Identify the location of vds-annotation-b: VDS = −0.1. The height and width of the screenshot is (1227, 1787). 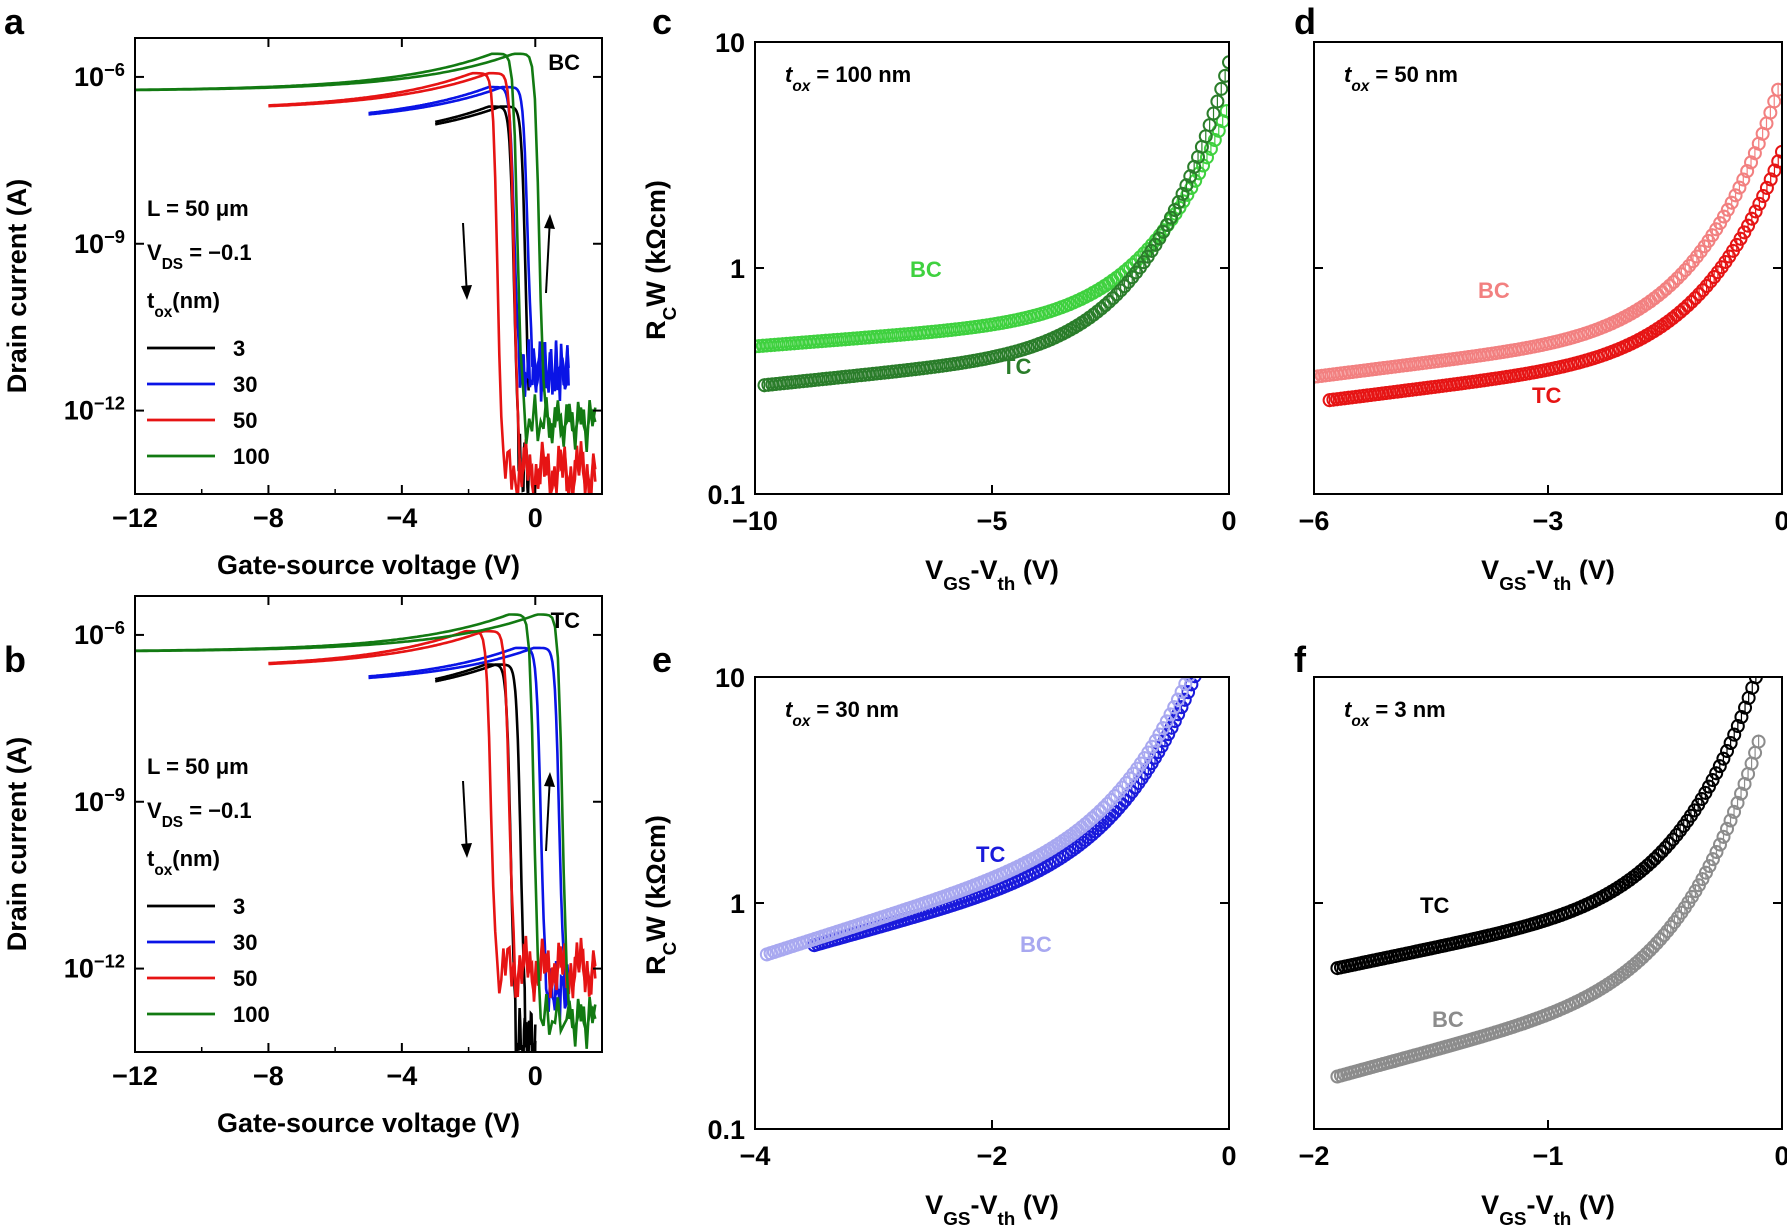
(199, 814).